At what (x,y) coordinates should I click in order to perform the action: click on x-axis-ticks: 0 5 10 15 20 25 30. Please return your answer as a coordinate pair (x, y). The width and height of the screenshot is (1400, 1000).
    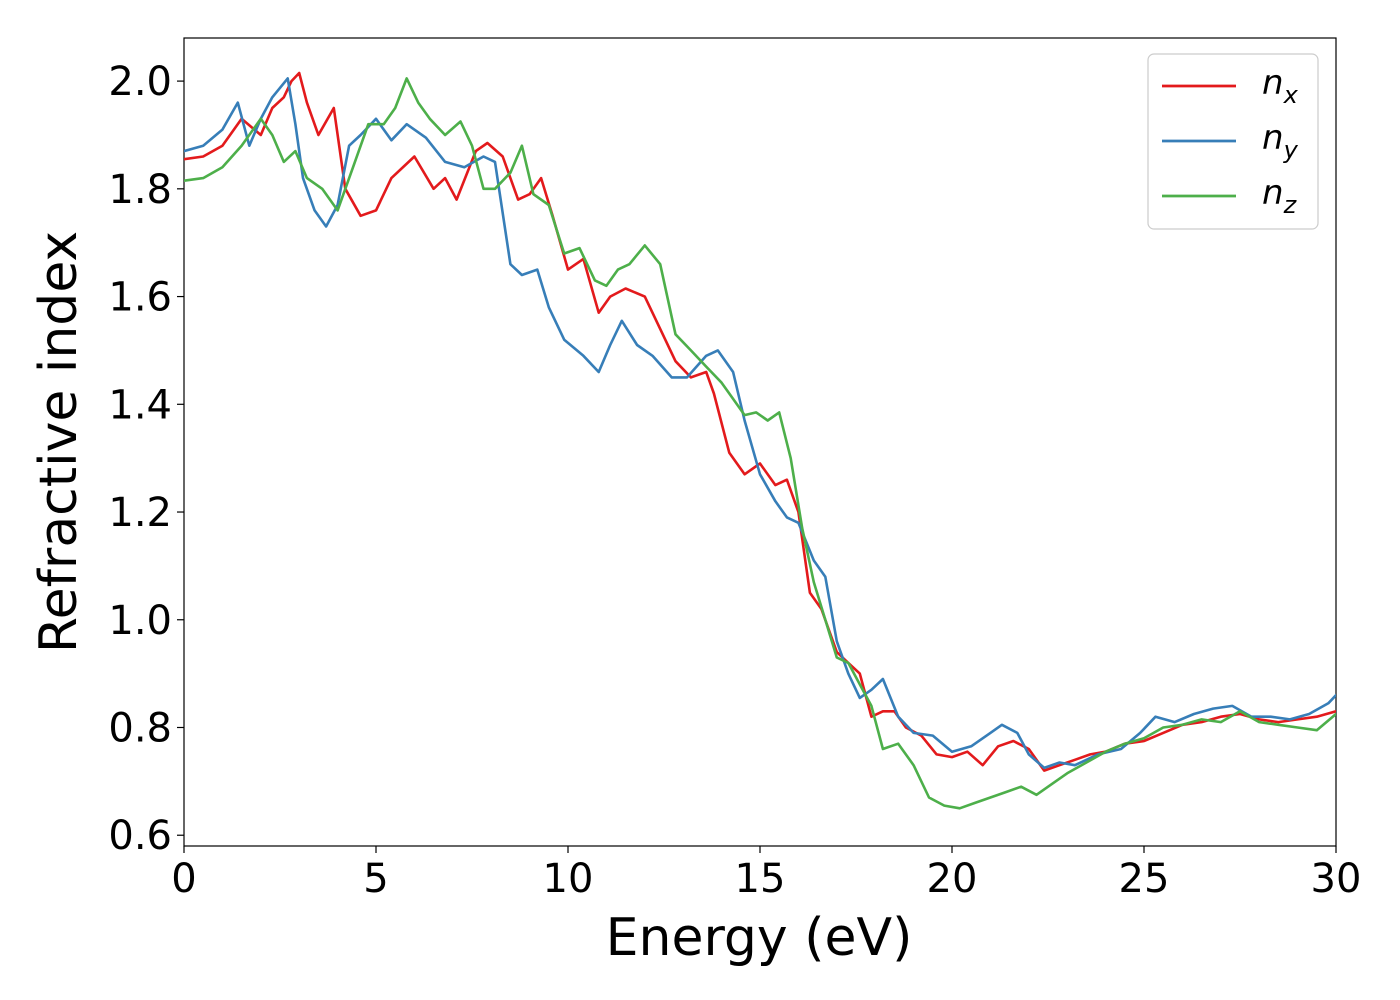
    Looking at the image, I should click on (766, 874).